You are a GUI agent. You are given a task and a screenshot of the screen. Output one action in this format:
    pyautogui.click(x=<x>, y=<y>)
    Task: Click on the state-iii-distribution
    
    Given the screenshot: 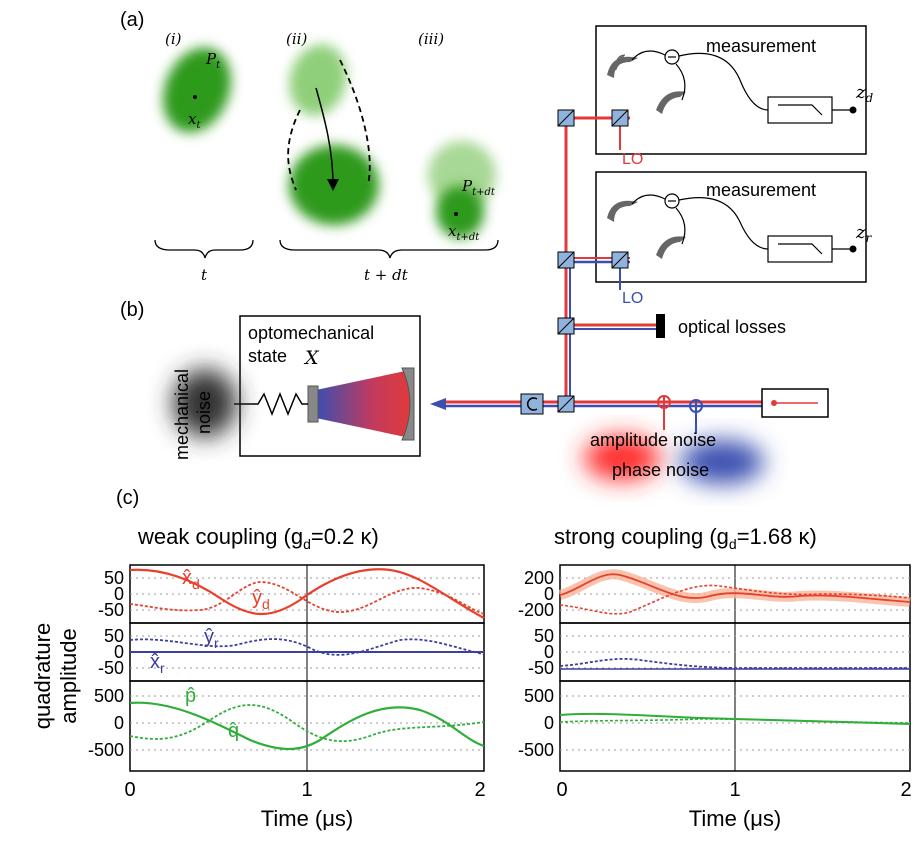 What is the action you would take?
    pyautogui.click(x=462, y=189)
    